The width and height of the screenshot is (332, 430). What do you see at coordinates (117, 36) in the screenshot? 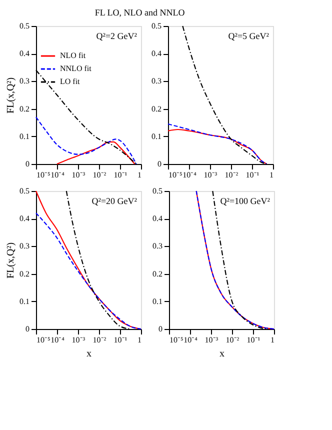
I see `annotation: Q²=2 GeV²` at bounding box center [117, 36].